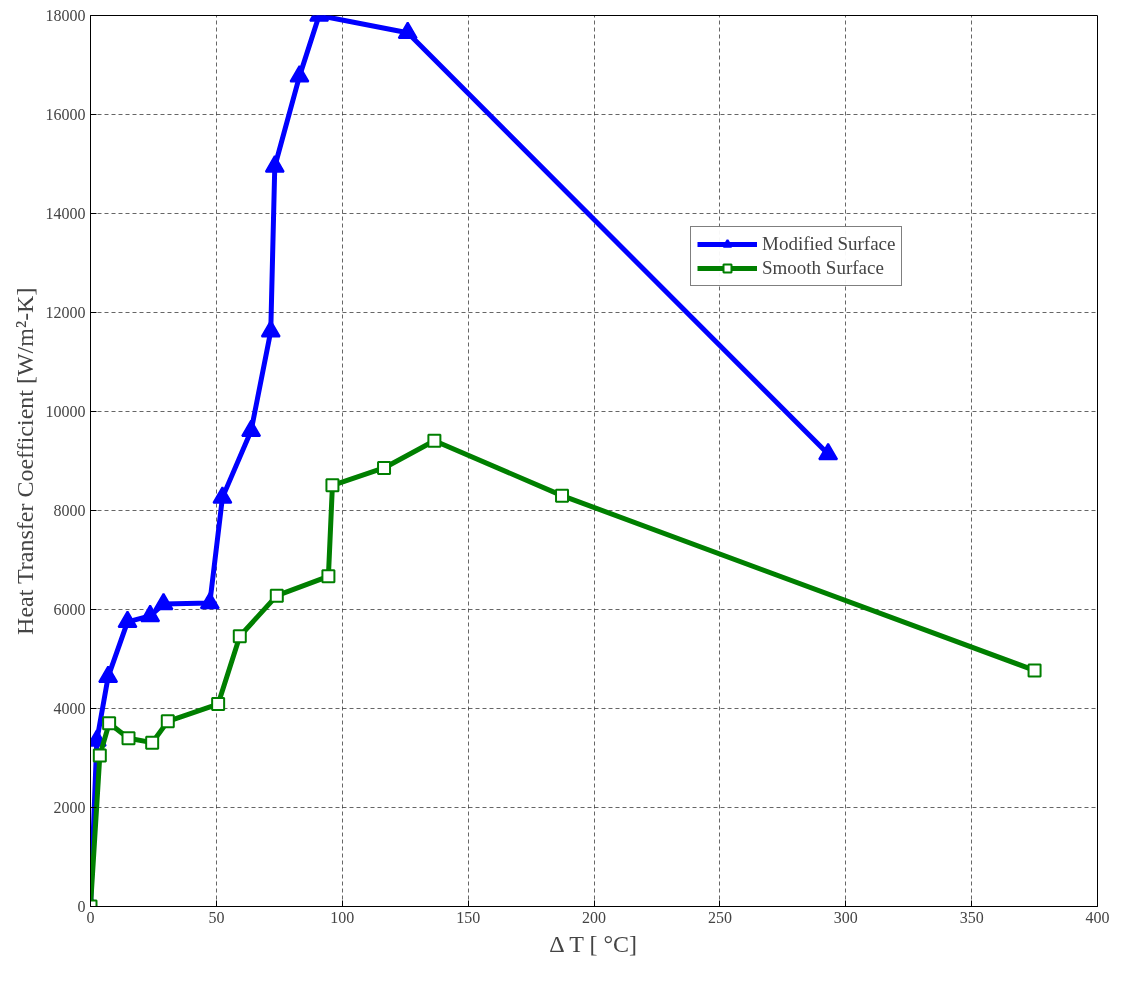  I want to click on y-tick-label: 6000, so click(69, 609).